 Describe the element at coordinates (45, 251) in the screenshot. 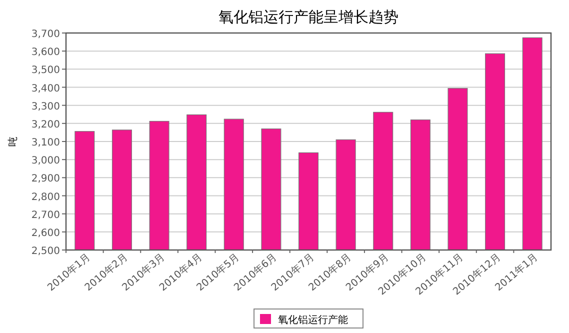

I see `y-tick-label: 2,500` at that location.